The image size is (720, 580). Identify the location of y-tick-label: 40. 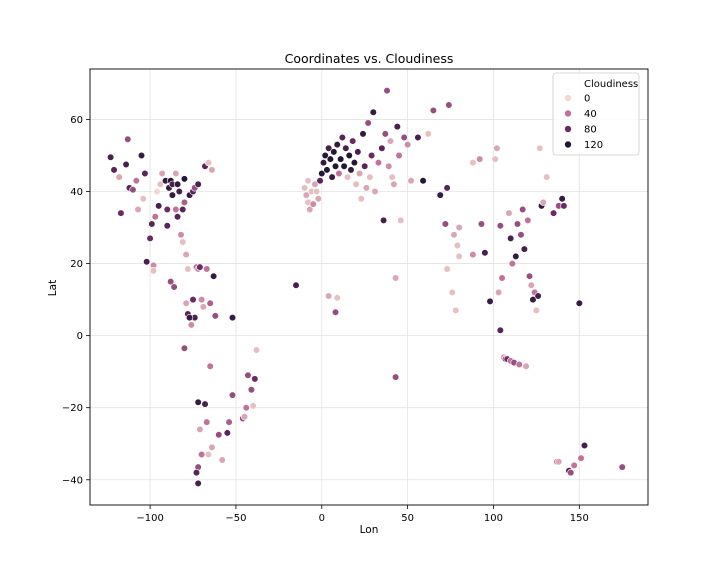
(76, 192).